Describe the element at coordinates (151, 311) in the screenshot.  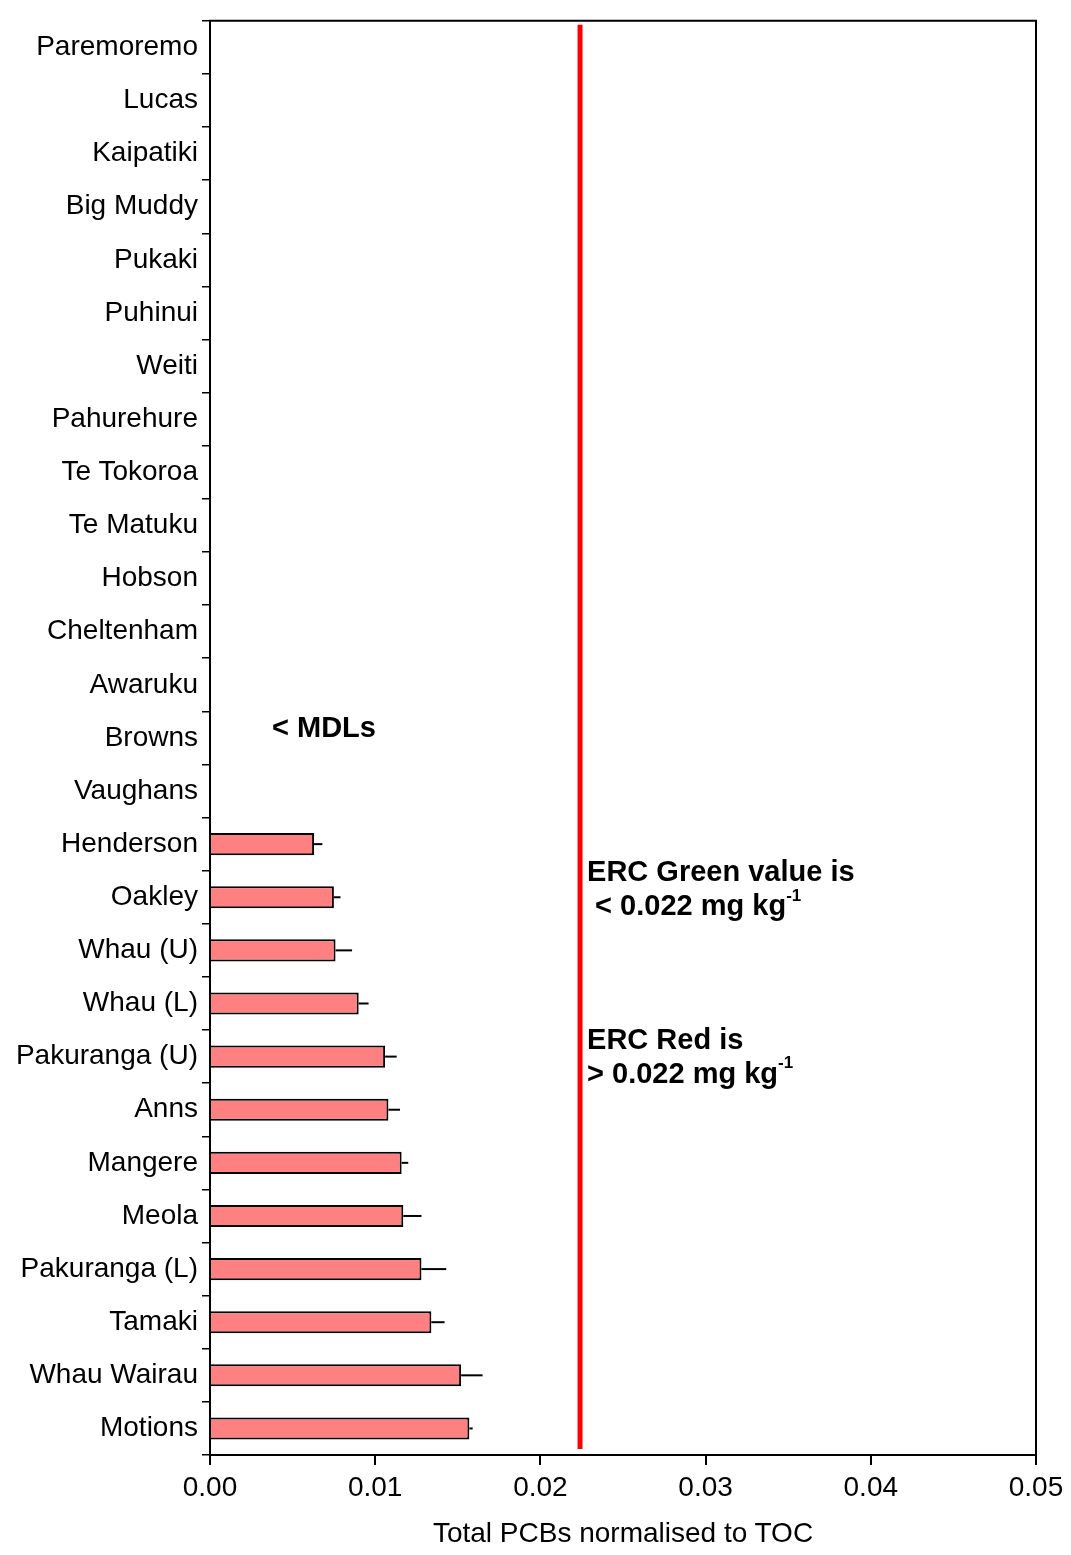
I see `y-tick-label: Puhinui` at that location.